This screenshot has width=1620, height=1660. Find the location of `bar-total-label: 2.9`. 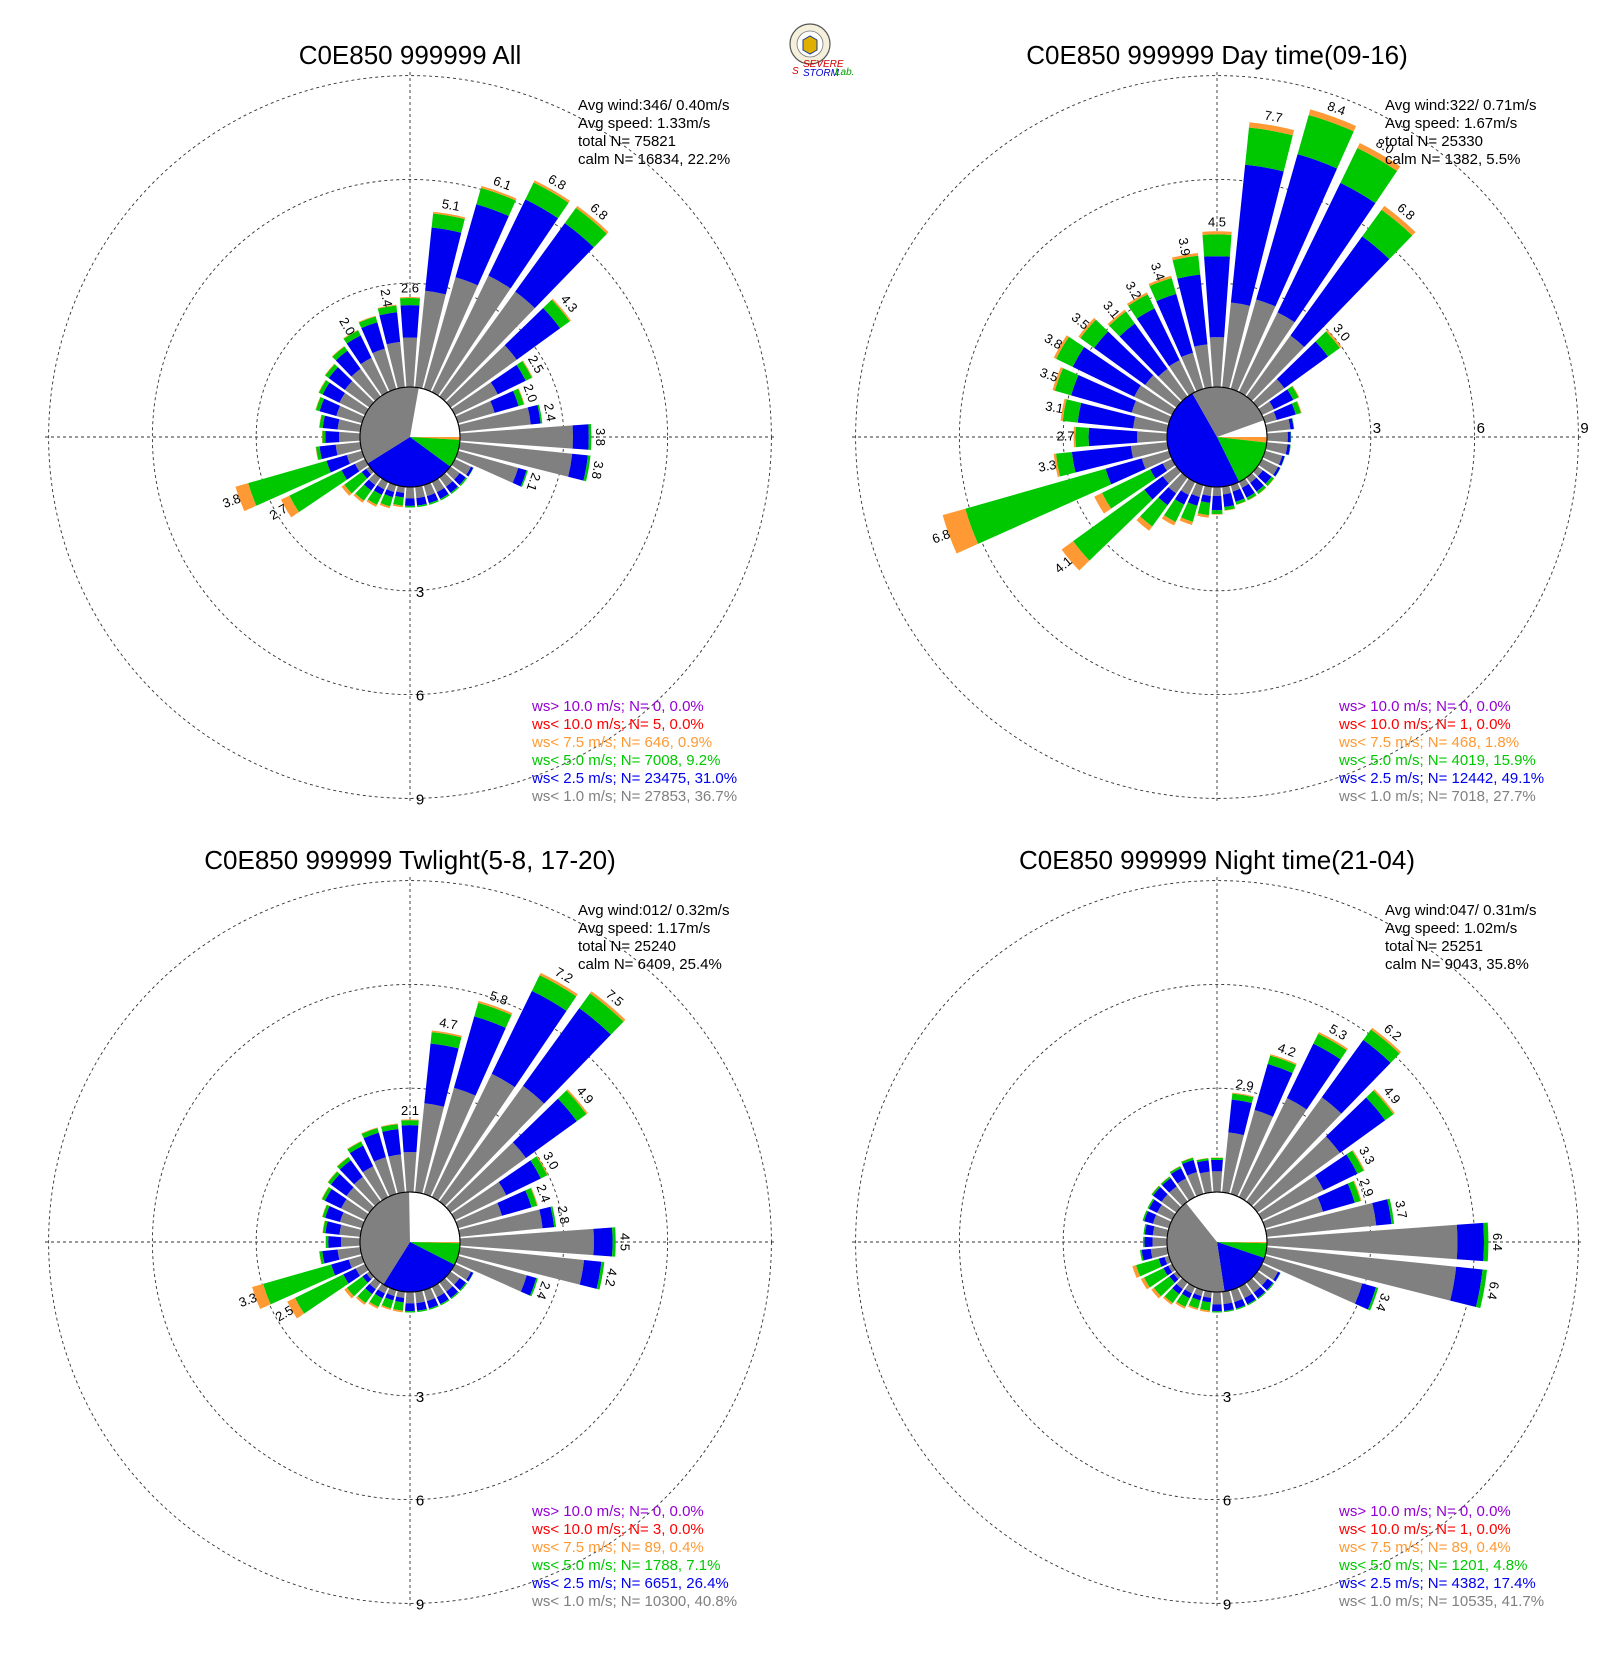

bar-total-label: 2.9 is located at coordinates (1367, 1187).